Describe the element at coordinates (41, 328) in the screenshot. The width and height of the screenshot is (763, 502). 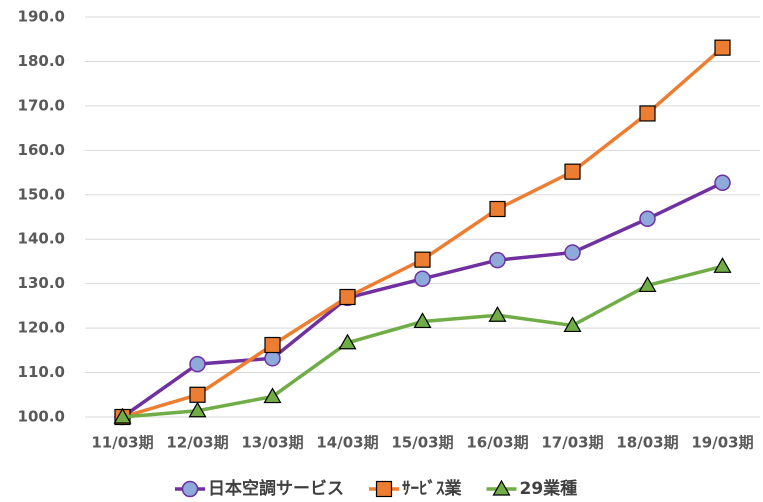
I see `y-tick-label: 120.0` at that location.